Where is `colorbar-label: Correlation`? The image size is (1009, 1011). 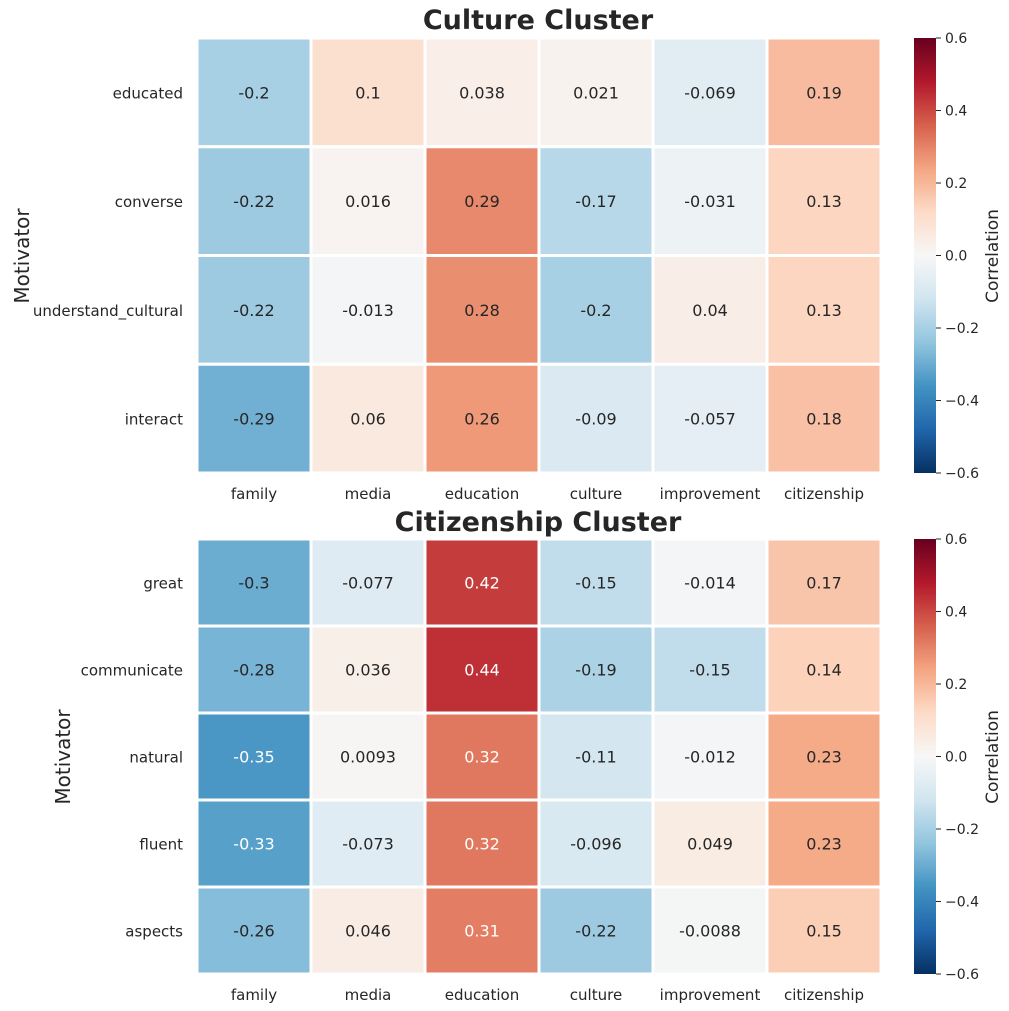
colorbar-label: Correlation is located at coordinates (993, 757).